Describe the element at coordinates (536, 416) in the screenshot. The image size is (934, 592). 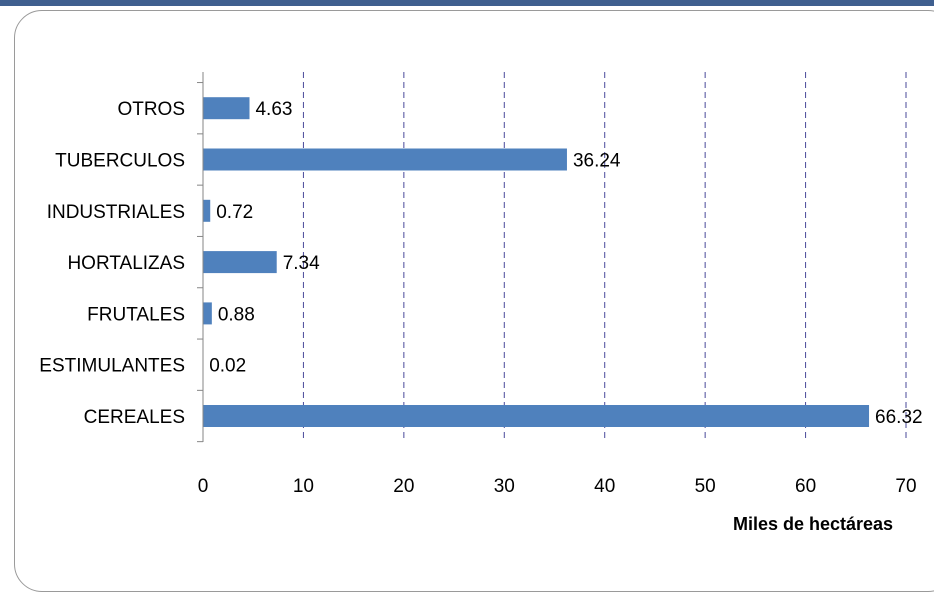
I see `bar-cereales` at that location.